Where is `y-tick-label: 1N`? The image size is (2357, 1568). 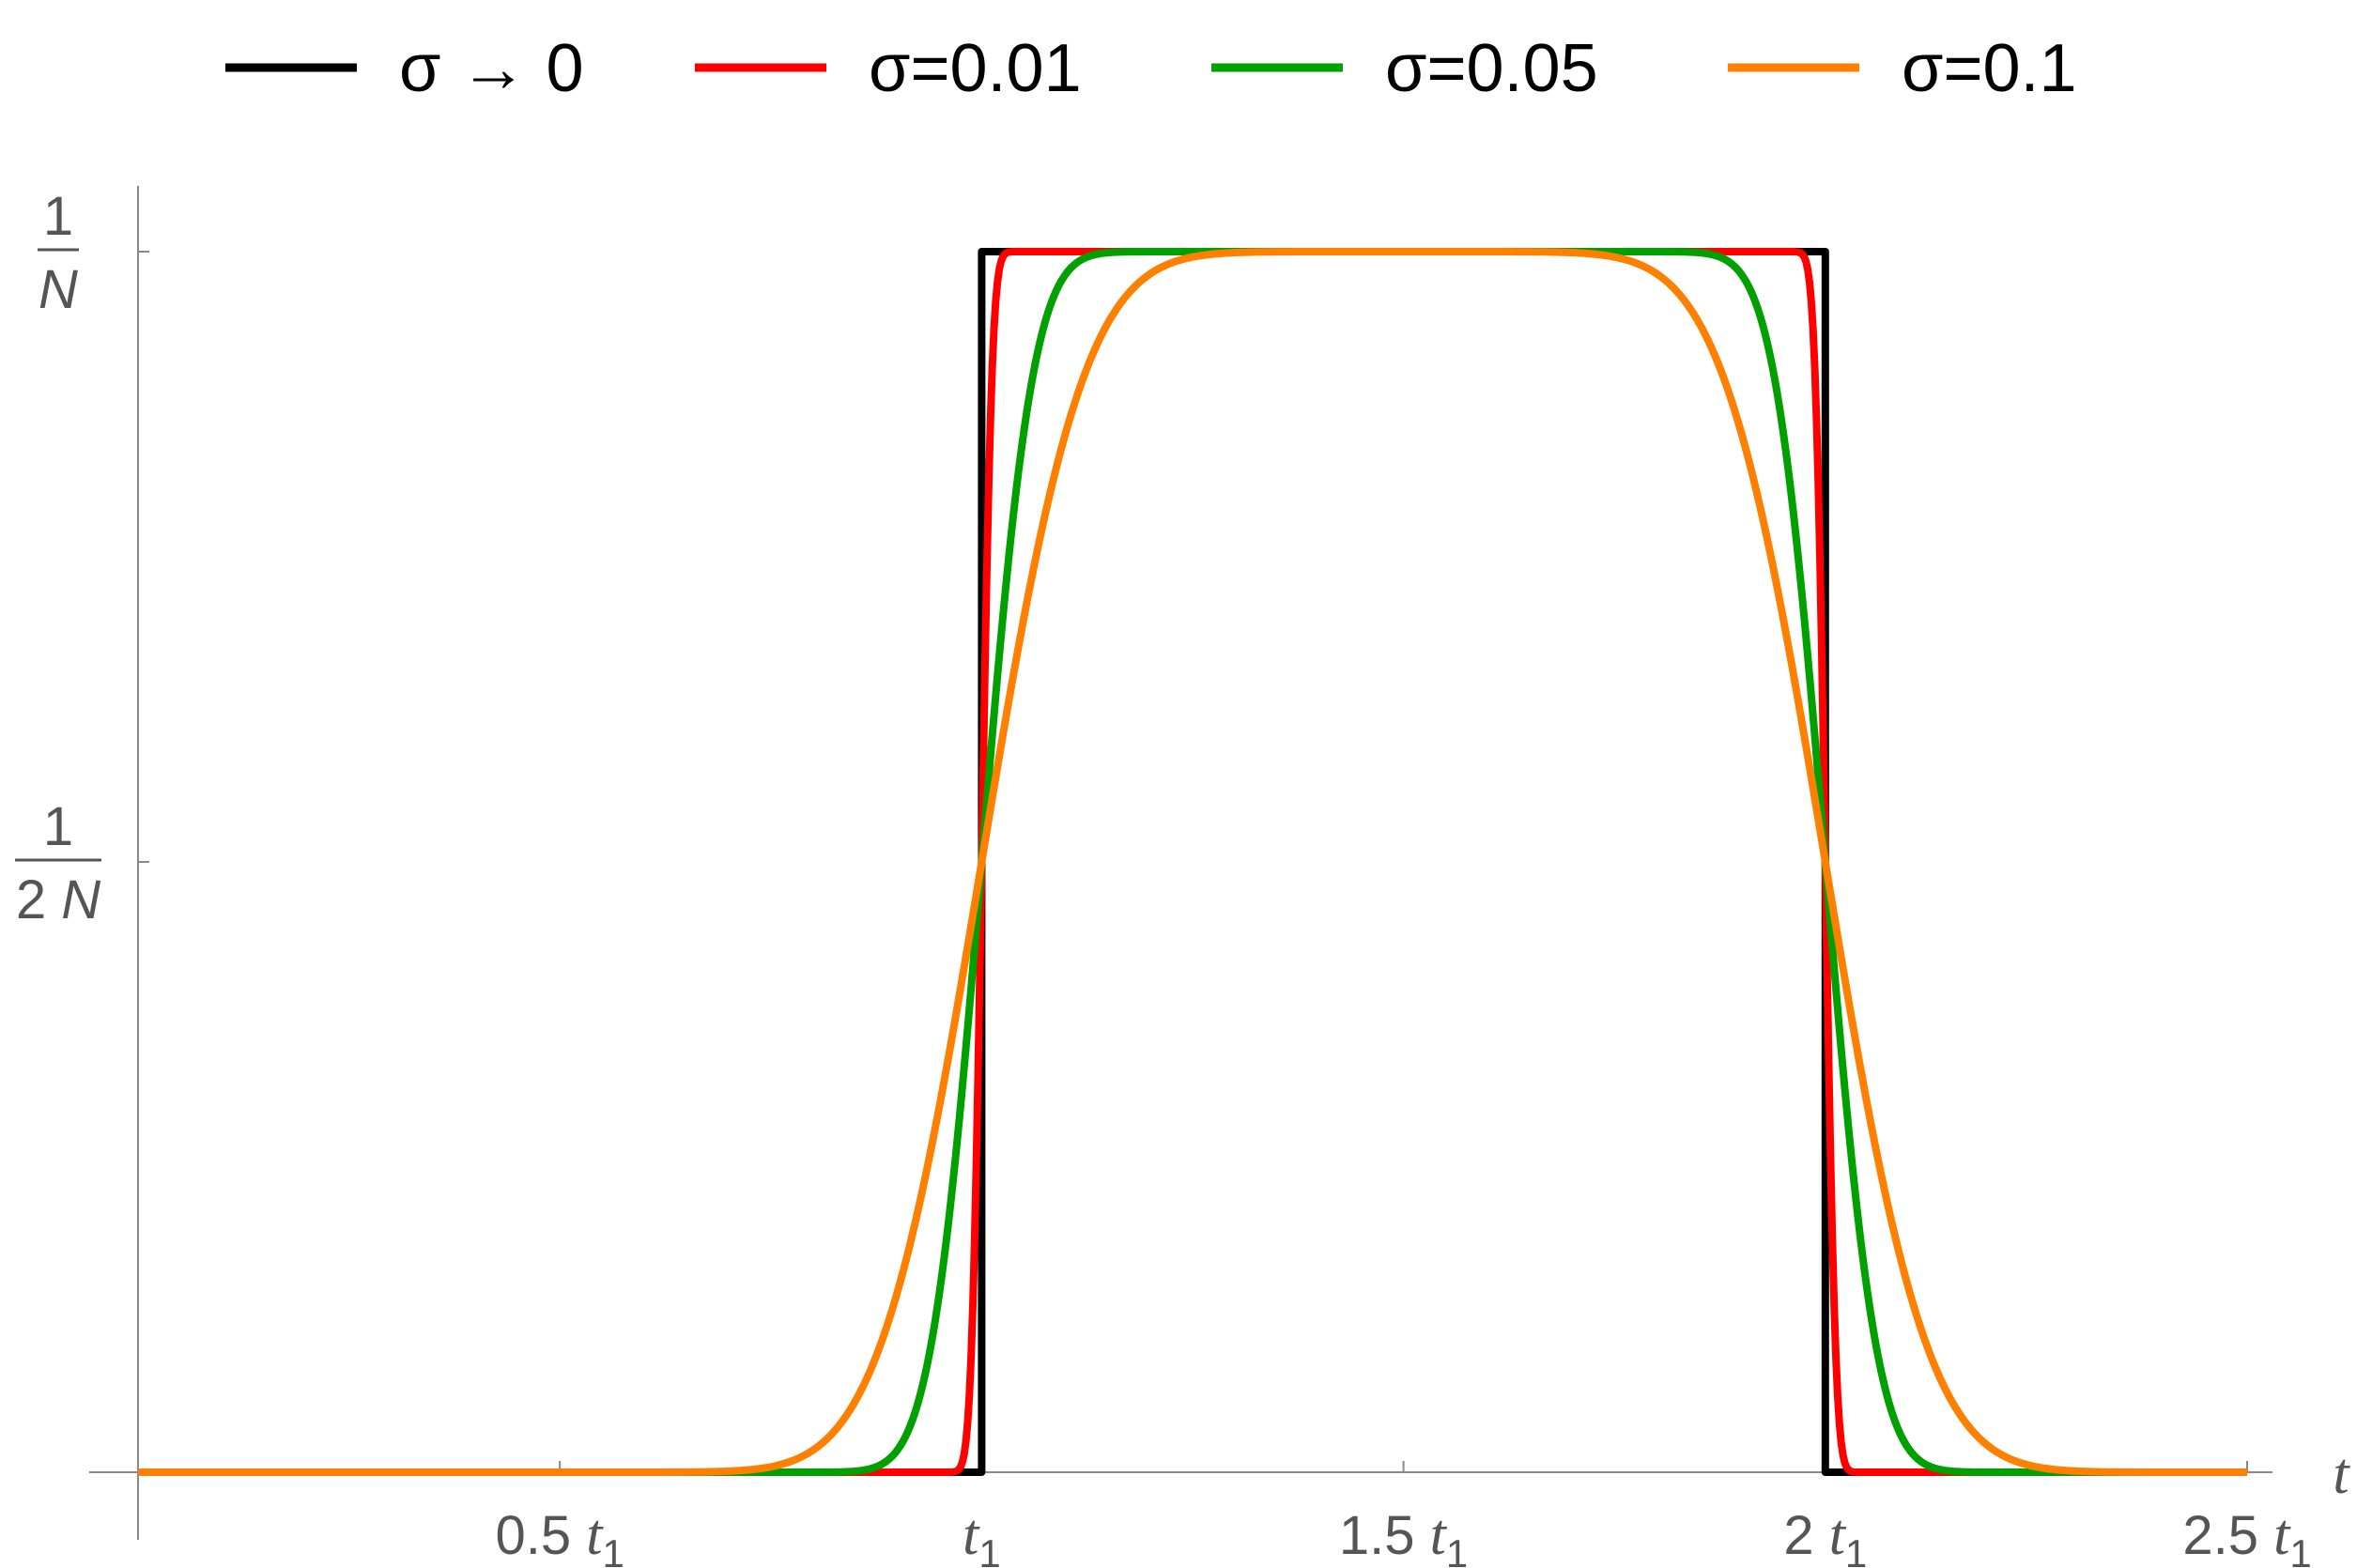 y-tick-label: 1N is located at coordinates (58, 253).